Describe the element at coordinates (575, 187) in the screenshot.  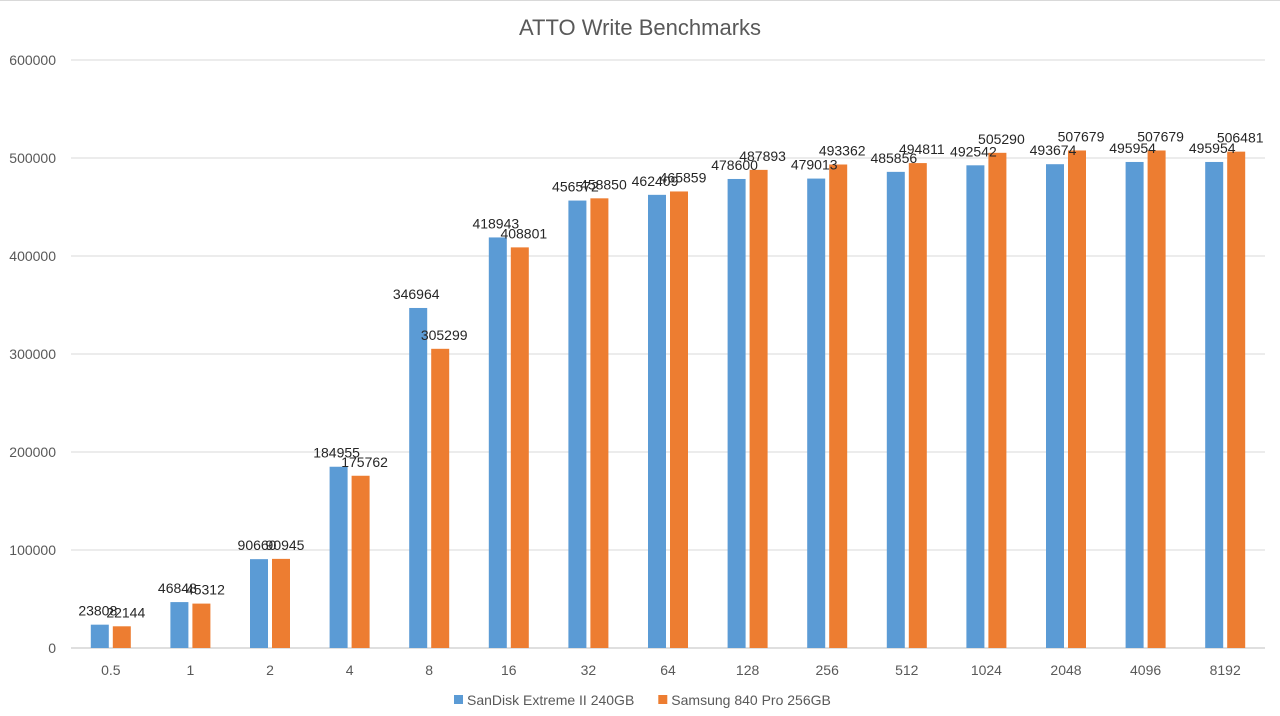
I see `data-label: 456572` at that location.